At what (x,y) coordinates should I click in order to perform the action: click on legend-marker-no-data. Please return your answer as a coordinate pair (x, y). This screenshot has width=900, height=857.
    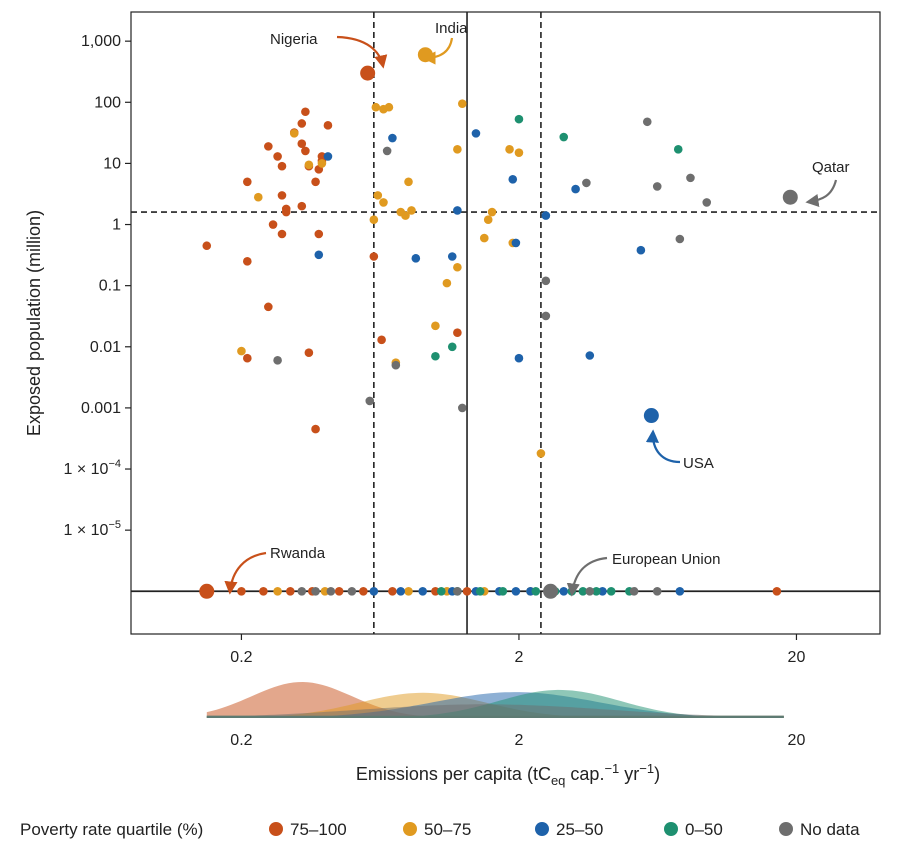
    Looking at the image, I should click on (786, 829).